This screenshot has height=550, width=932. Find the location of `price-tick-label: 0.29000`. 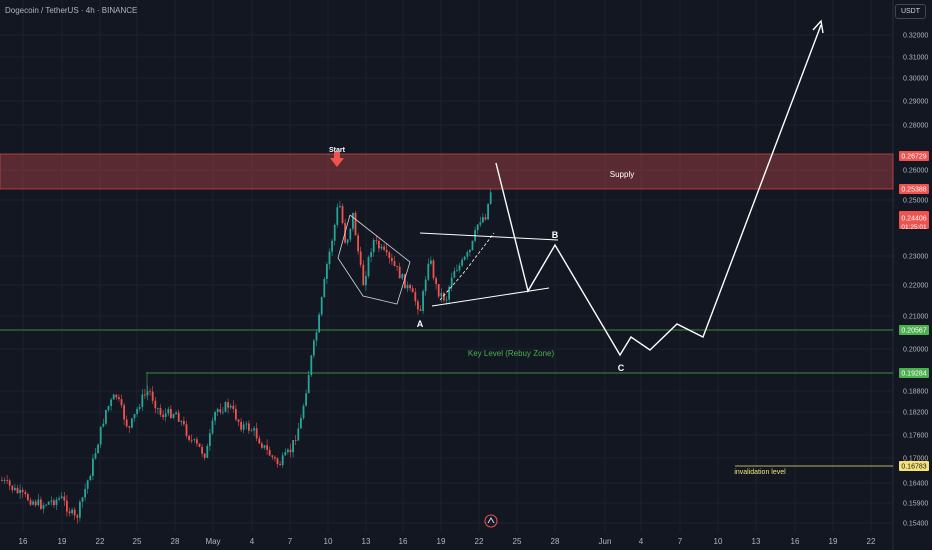

price-tick-label: 0.29000 is located at coordinates (915, 102).